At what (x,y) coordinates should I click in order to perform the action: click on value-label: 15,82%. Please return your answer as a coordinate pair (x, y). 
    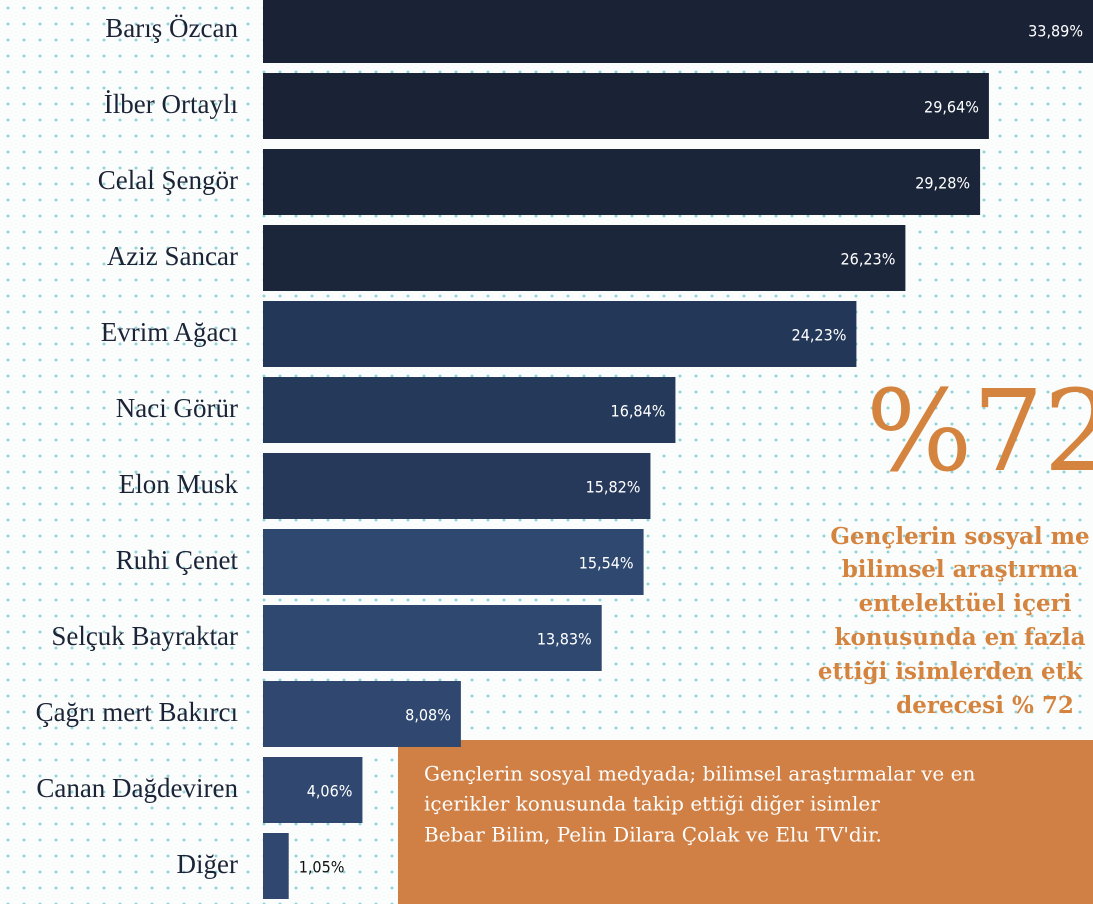
    Looking at the image, I should click on (613, 487).